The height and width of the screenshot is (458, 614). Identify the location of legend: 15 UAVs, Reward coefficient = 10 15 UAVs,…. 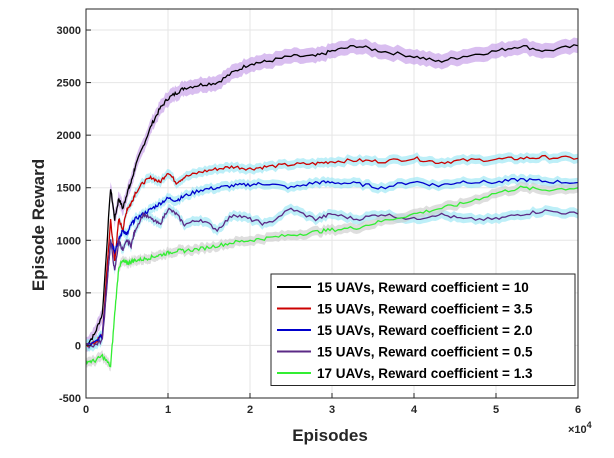
(423, 329).